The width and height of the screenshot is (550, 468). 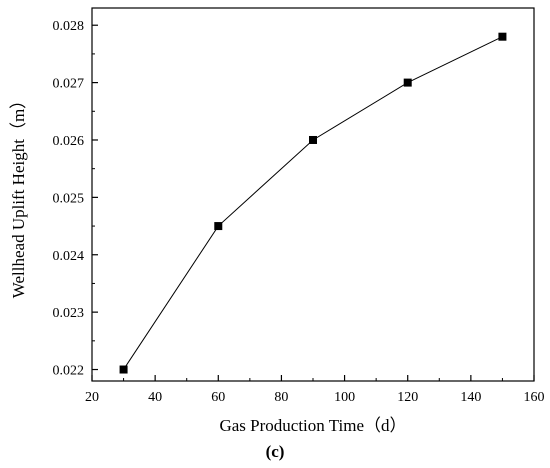 What do you see at coordinates (315, 390) in the screenshot?
I see `x-axis: 20 40 60 80 100 120 140 160` at bounding box center [315, 390].